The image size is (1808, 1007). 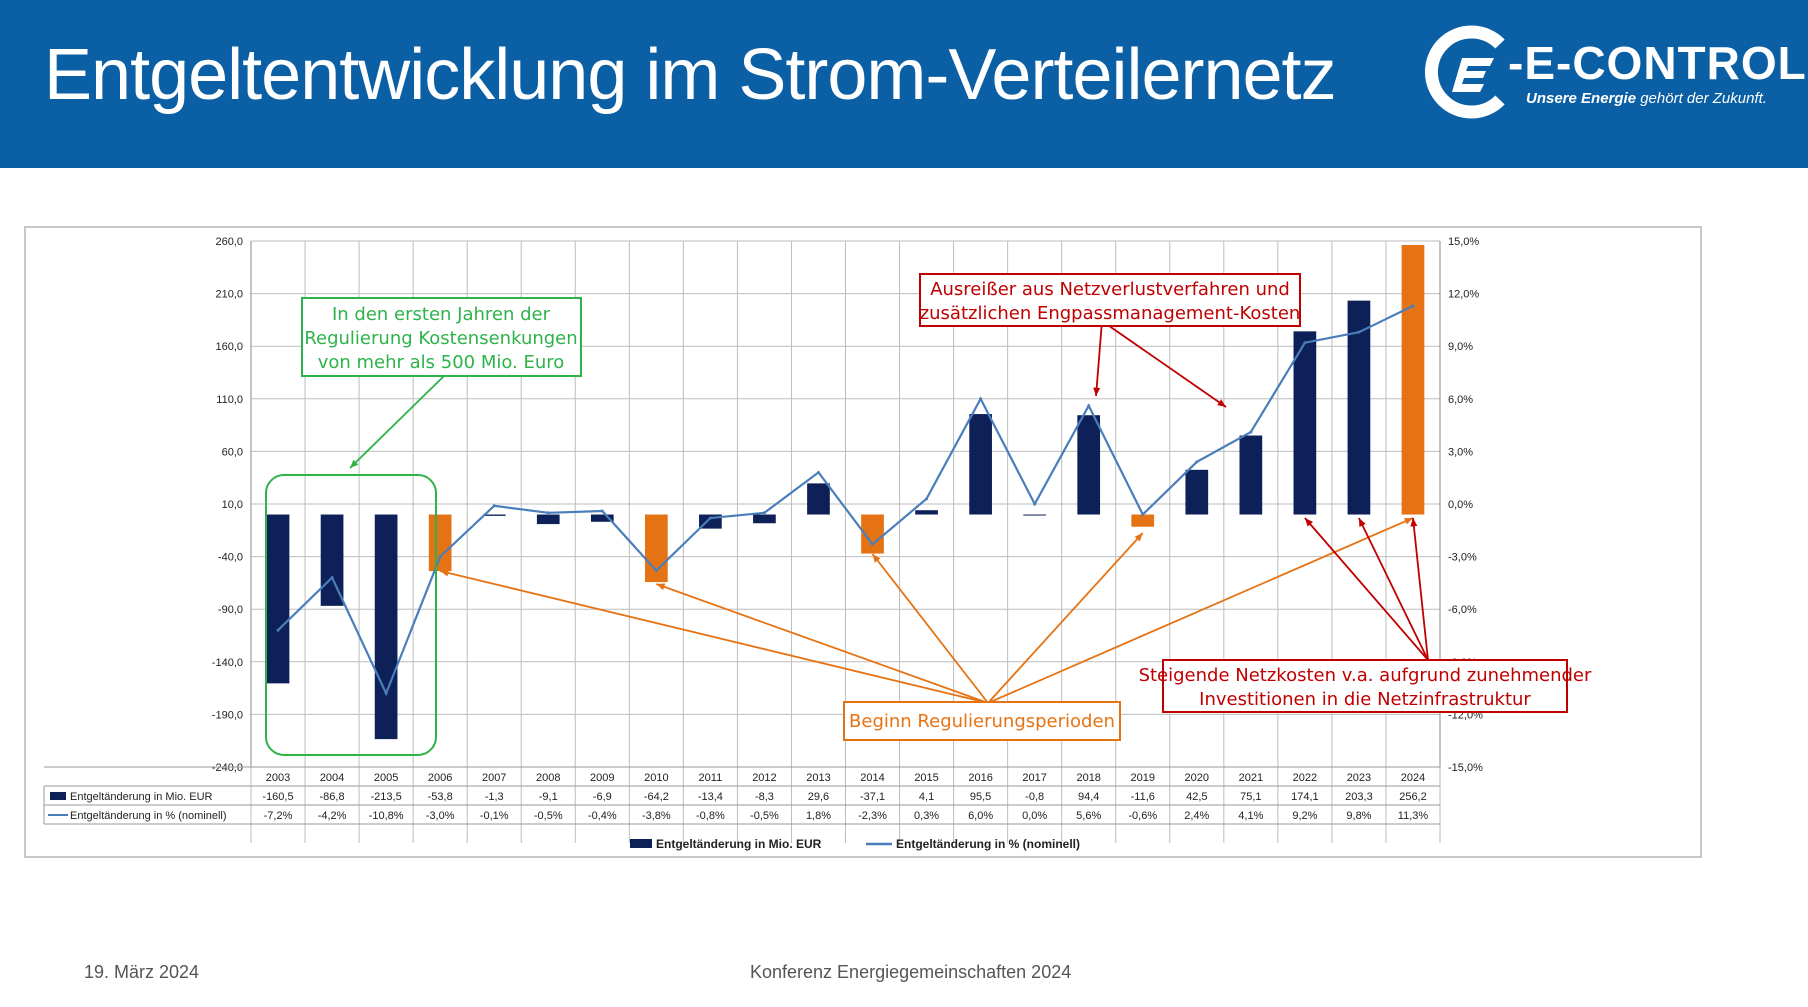 I want to click on table-pct-2014: -2,3%, so click(x=872, y=816).